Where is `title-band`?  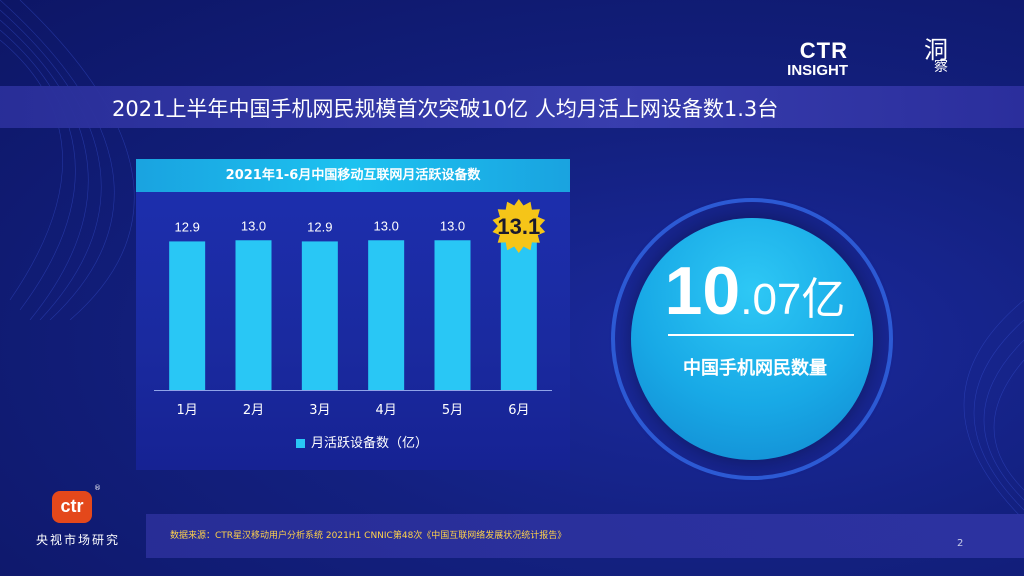 title-band is located at coordinates (512, 107).